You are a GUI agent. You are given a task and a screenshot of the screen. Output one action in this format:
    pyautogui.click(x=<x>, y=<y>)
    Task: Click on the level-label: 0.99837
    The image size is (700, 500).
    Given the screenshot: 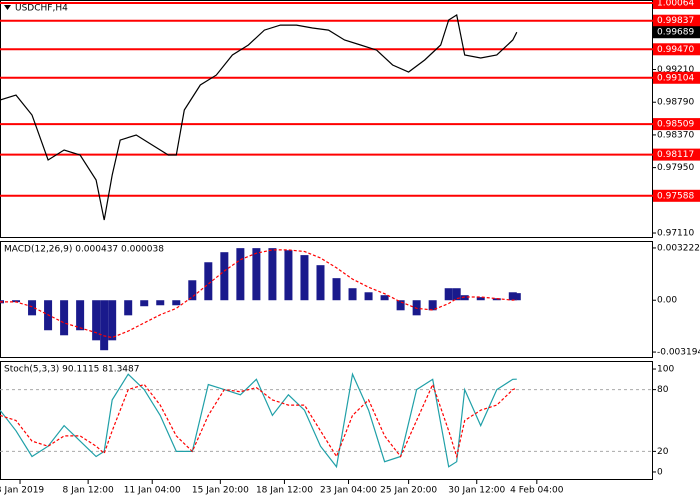 What is the action you would take?
    pyautogui.click(x=675, y=21)
    